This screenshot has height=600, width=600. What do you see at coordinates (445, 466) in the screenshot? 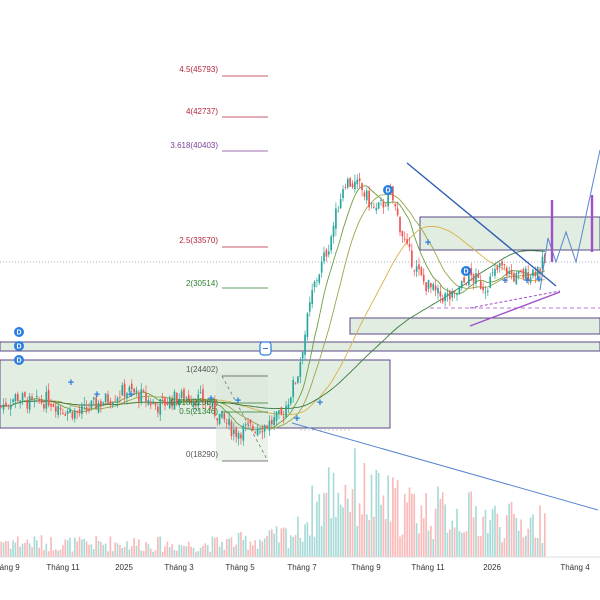
I see `long-downward-projection` at bounding box center [445, 466].